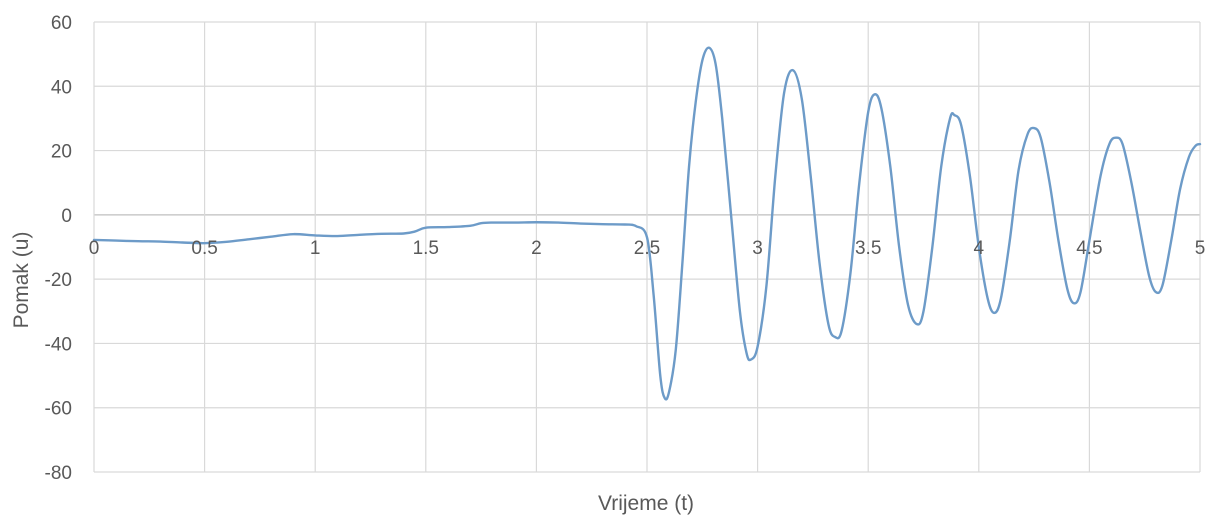  I want to click on y-tick-label: 20, so click(61, 152).